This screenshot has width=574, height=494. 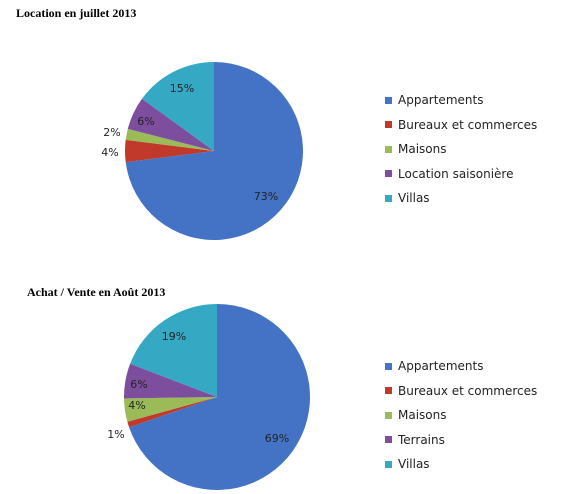 I want to click on slice-label-villas: 19%, so click(x=174, y=336).